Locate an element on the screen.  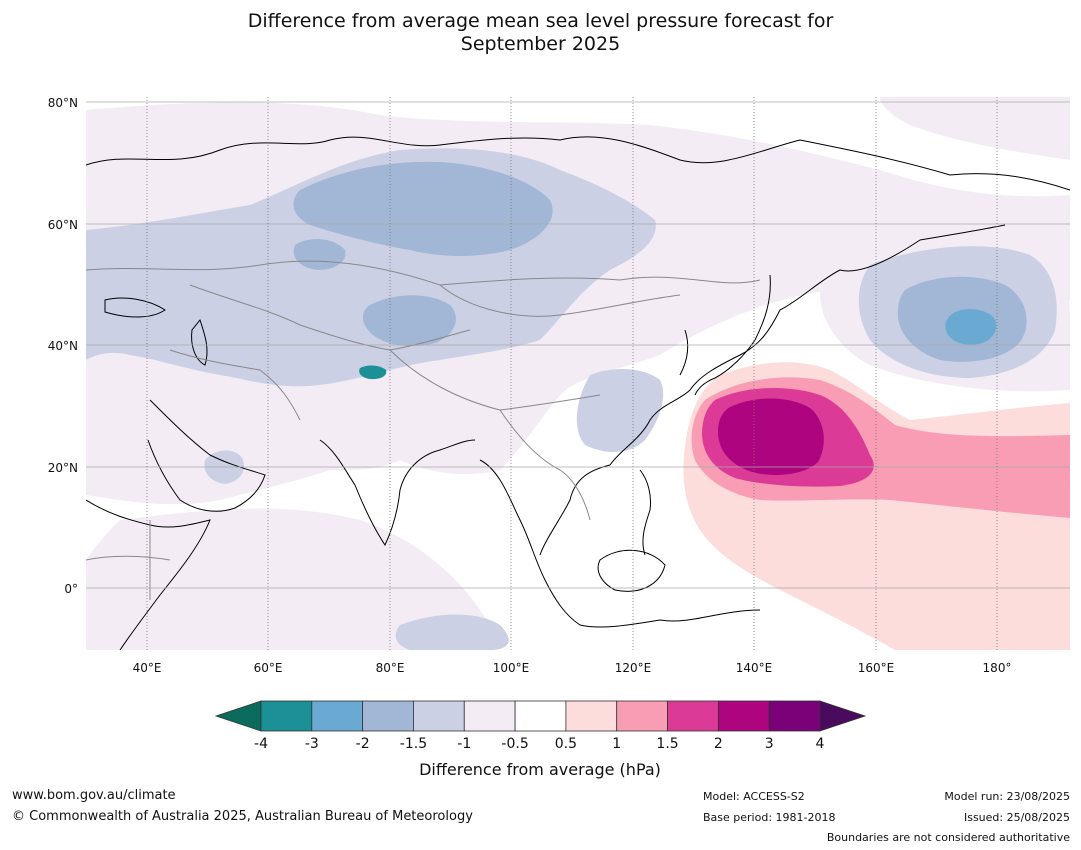
footer-issued: Issued: 25/08/2025 is located at coordinates (1016, 817).